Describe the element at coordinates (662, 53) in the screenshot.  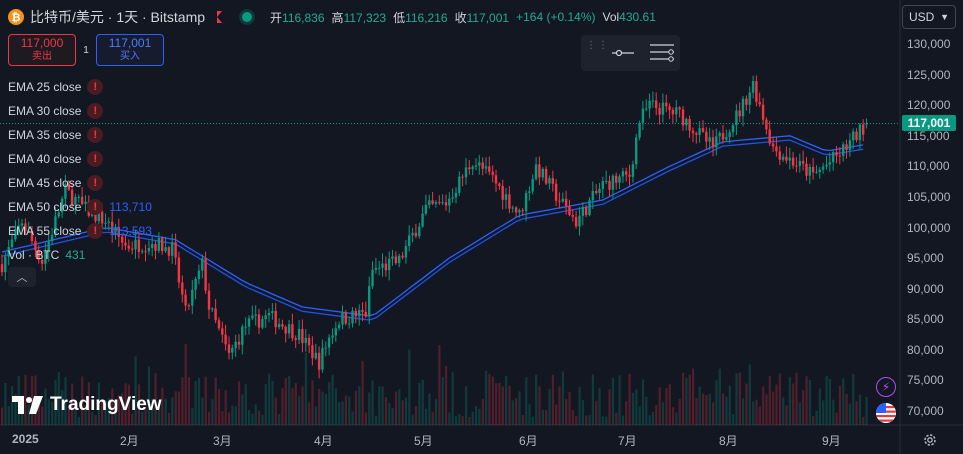
I see `line-style-icon` at that location.